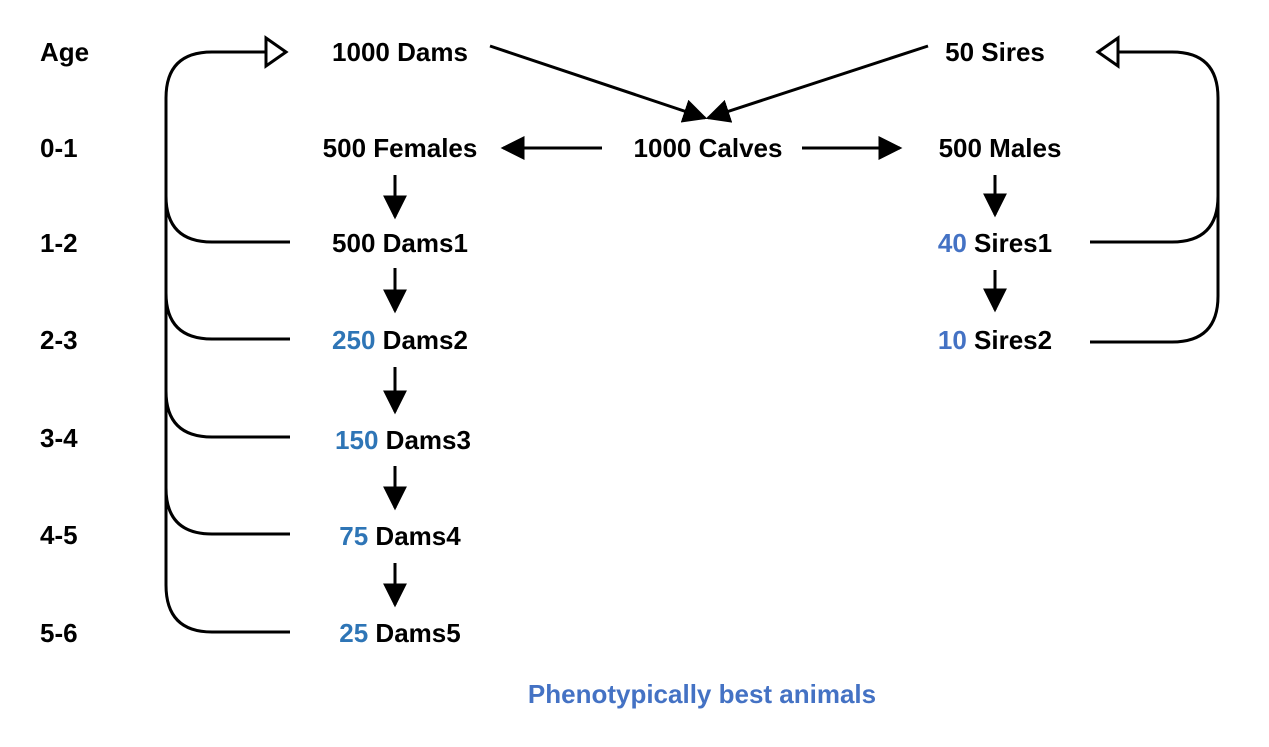  I want to click on node-sires1: 40 Sires1, so click(995, 243).